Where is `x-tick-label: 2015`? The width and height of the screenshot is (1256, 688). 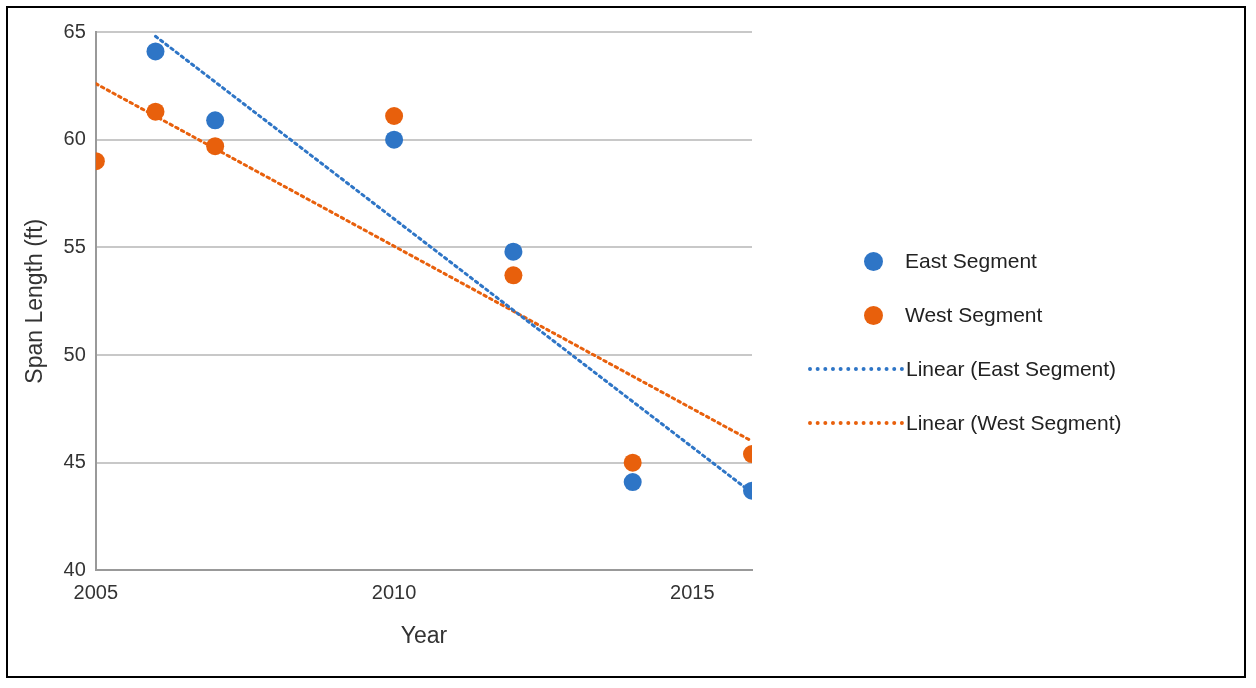
x-tick-label: 2015 is located at coordinates (692, 591).